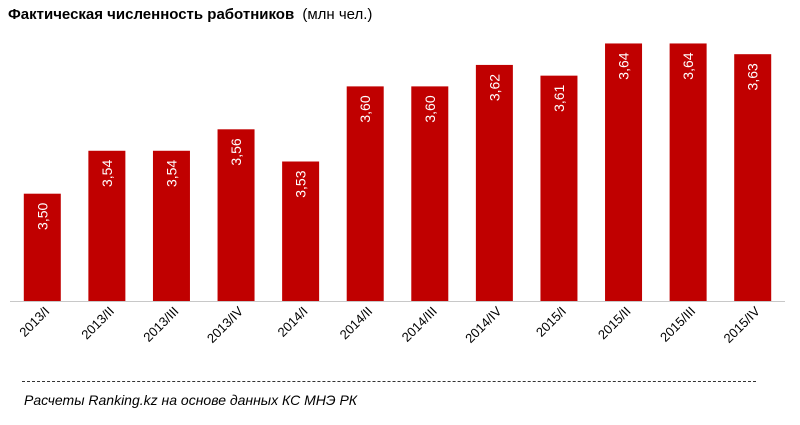 The width and height of the screenshot is (800, 425). What do you see at coordinates (225, 324) in the screenshot?
I see `x-tick-label: 2013/IV` at bounding box center [225, 324].